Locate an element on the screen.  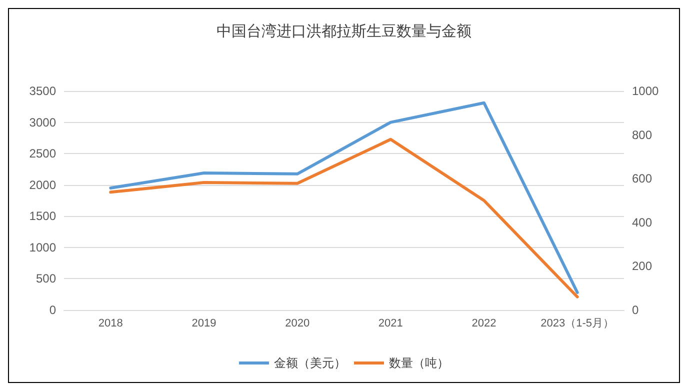
y2-tick-label: 1000 is located at coordinates (646, 91).